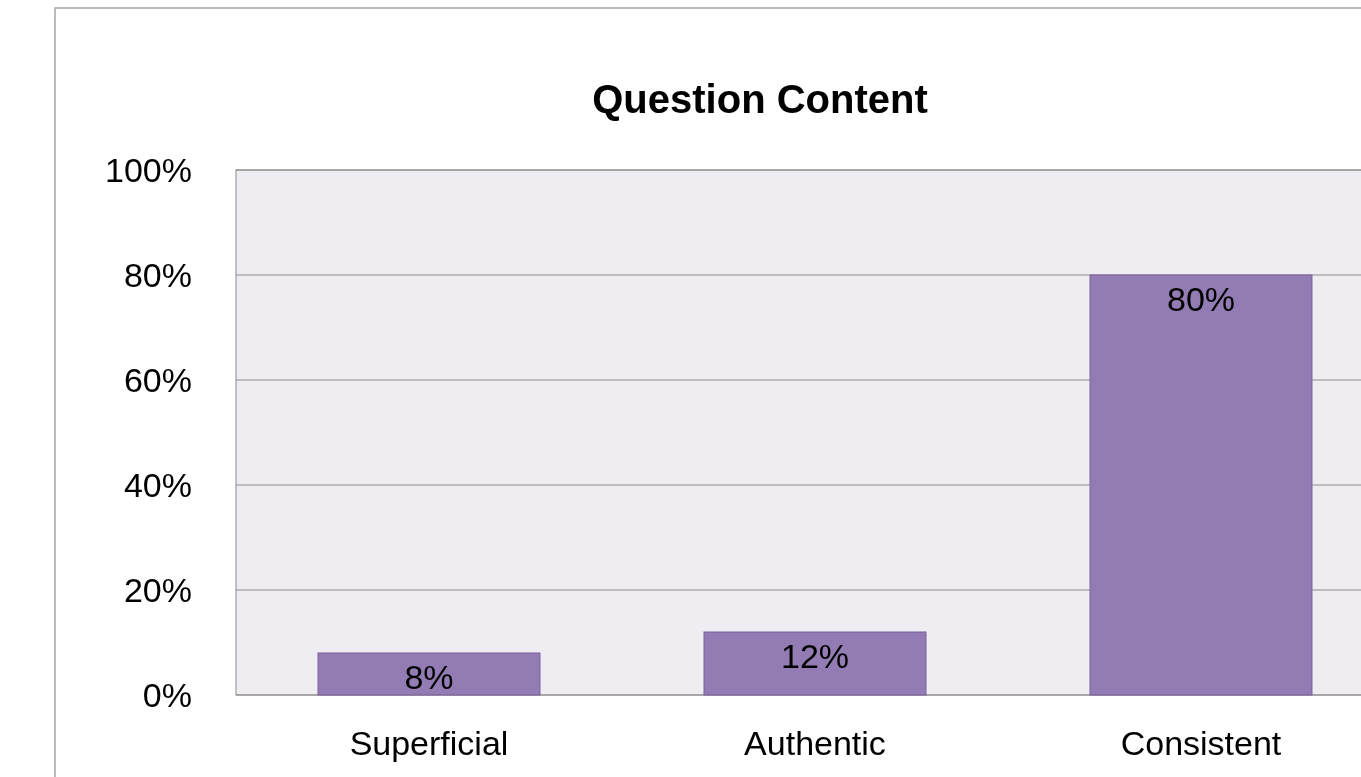 The height and width of the screenshot is (777, 1361). Describe the element at coordinates (157, 379) in the screenshot. I see `y-tick-label: 60%` at that location.